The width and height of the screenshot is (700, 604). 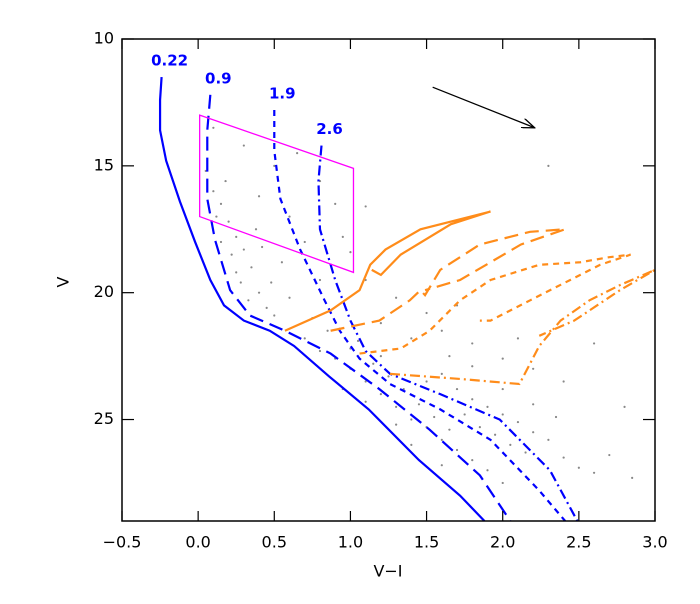 What do you see at coordinates (169, 61) in the screenshot?
I see `isochrone-label: 0.22` at bounding box center [169, 61].